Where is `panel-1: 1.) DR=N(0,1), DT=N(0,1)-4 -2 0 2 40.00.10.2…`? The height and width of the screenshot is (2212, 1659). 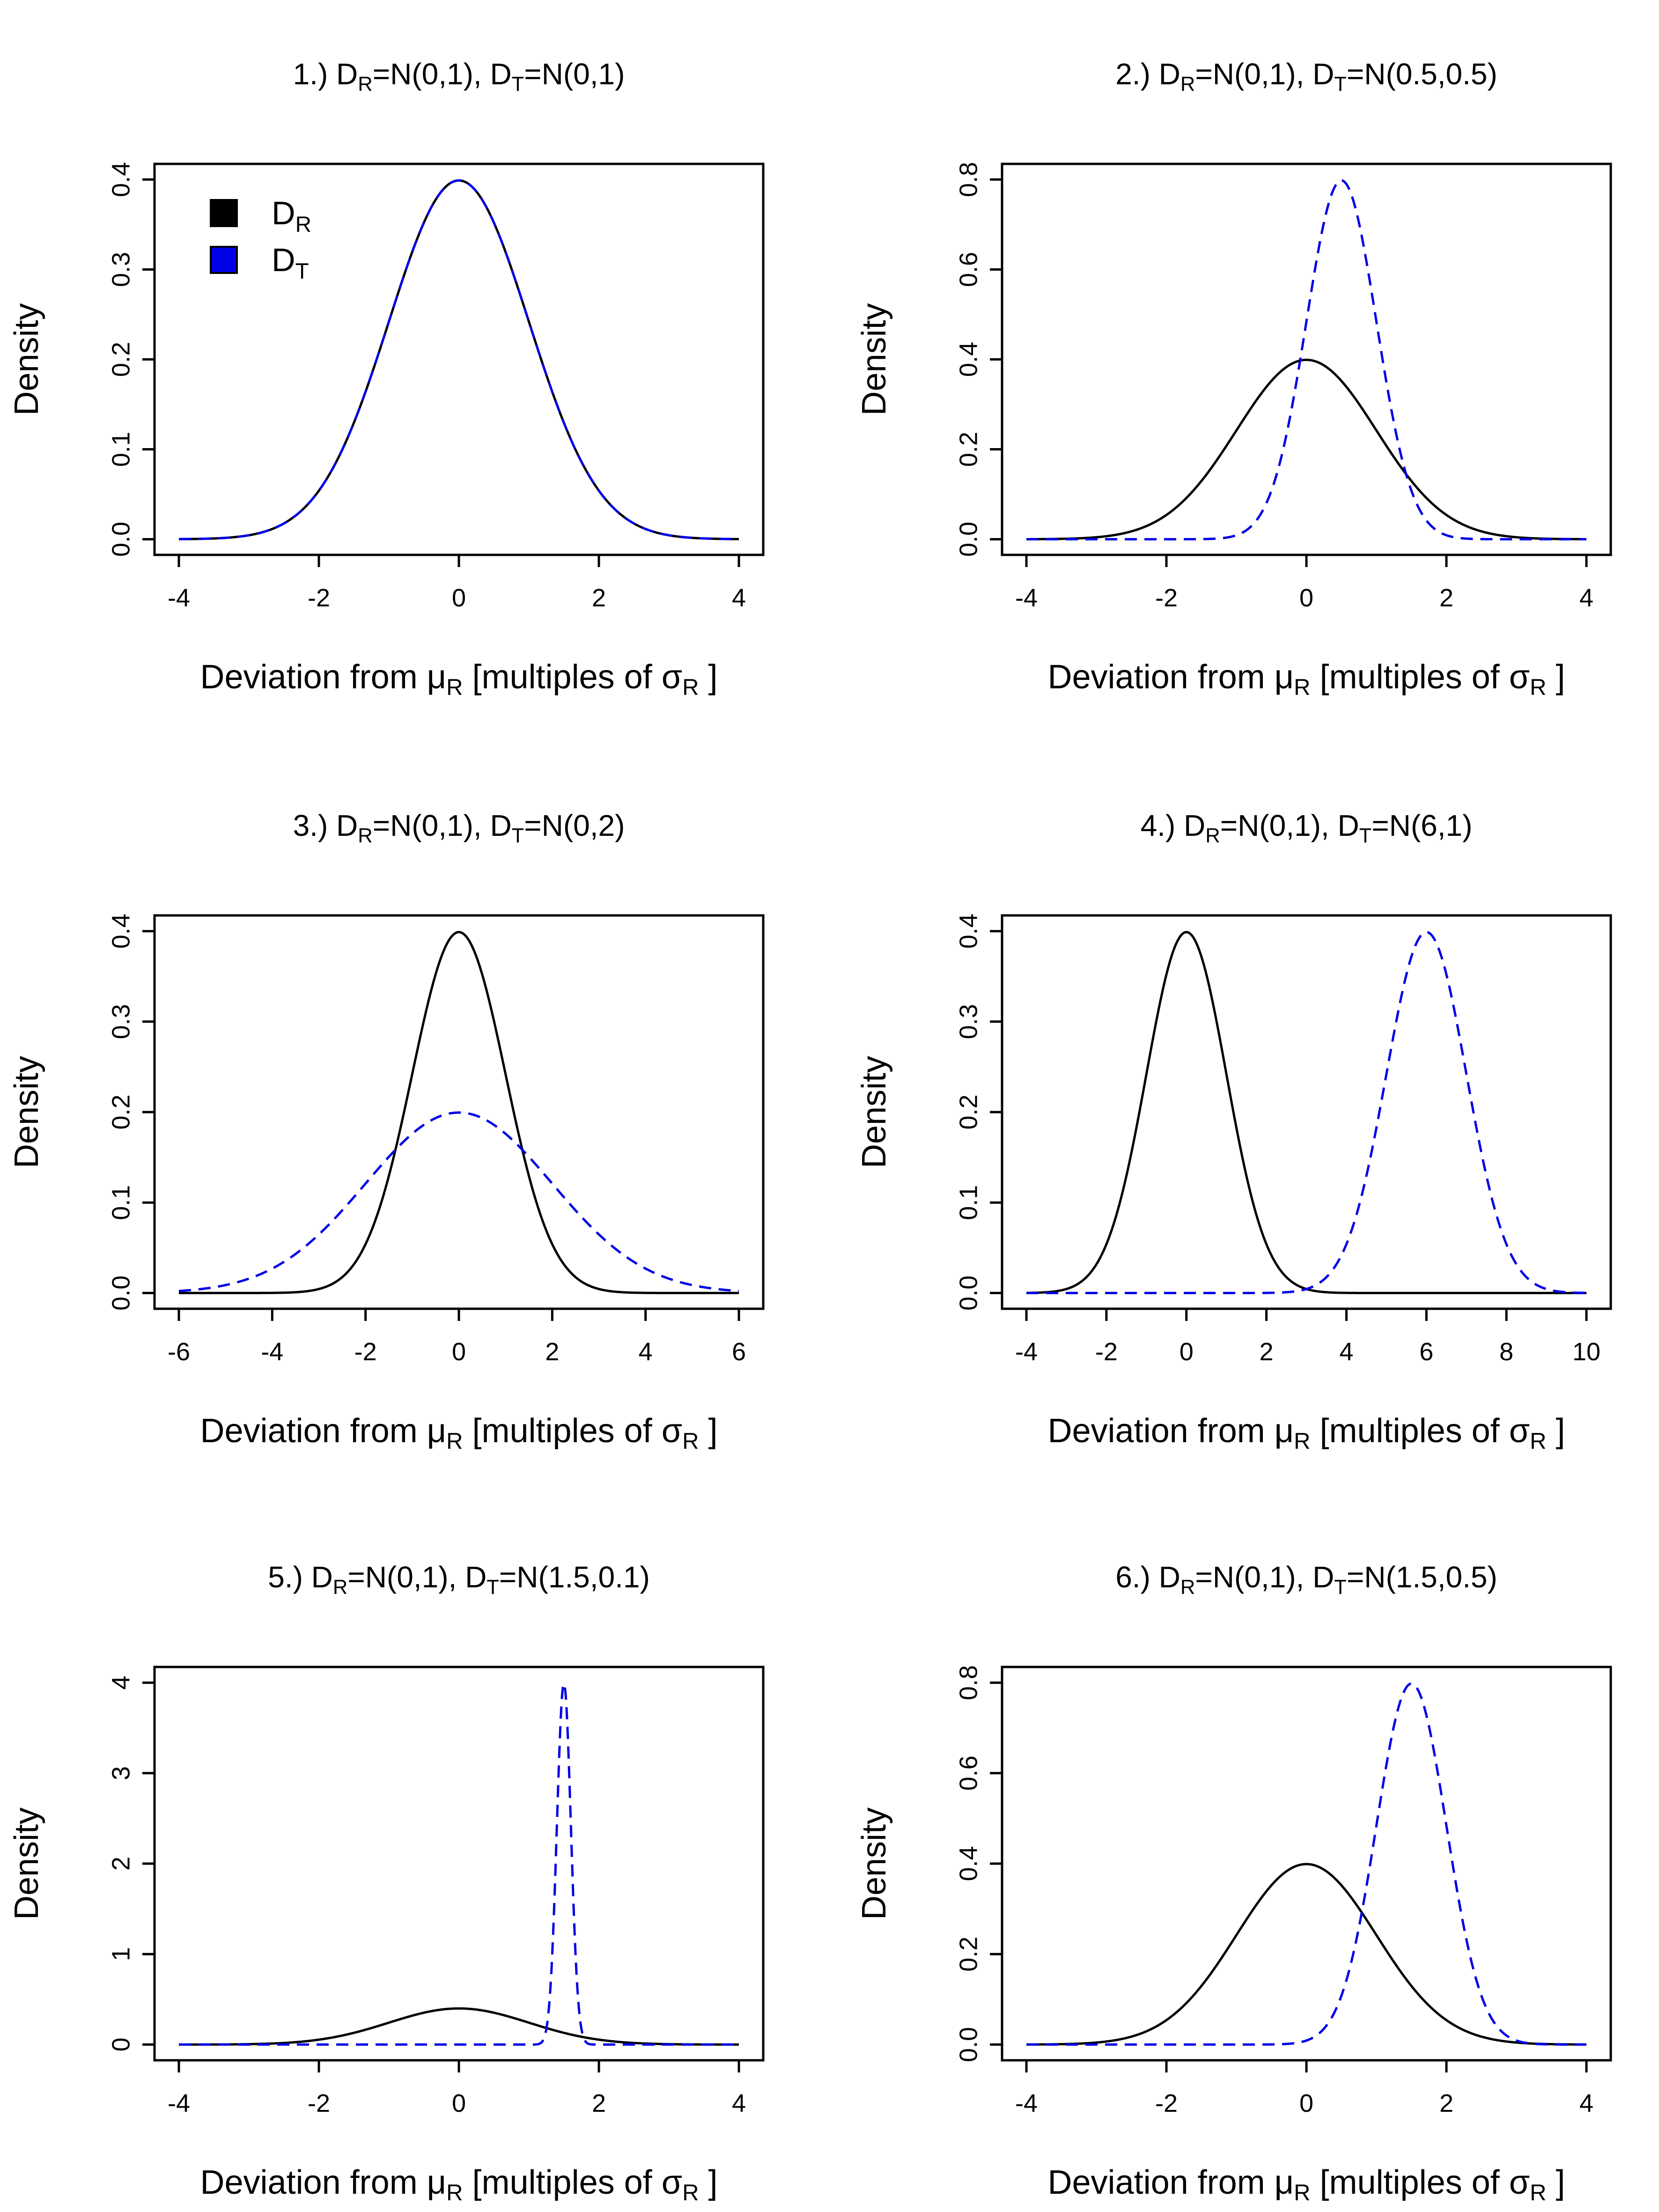
panel-1: 1.) DR=N(0,1), DT=N(0,1)-4 -2 0 2 40.00.10.2… is located at coordinates (386, 378).